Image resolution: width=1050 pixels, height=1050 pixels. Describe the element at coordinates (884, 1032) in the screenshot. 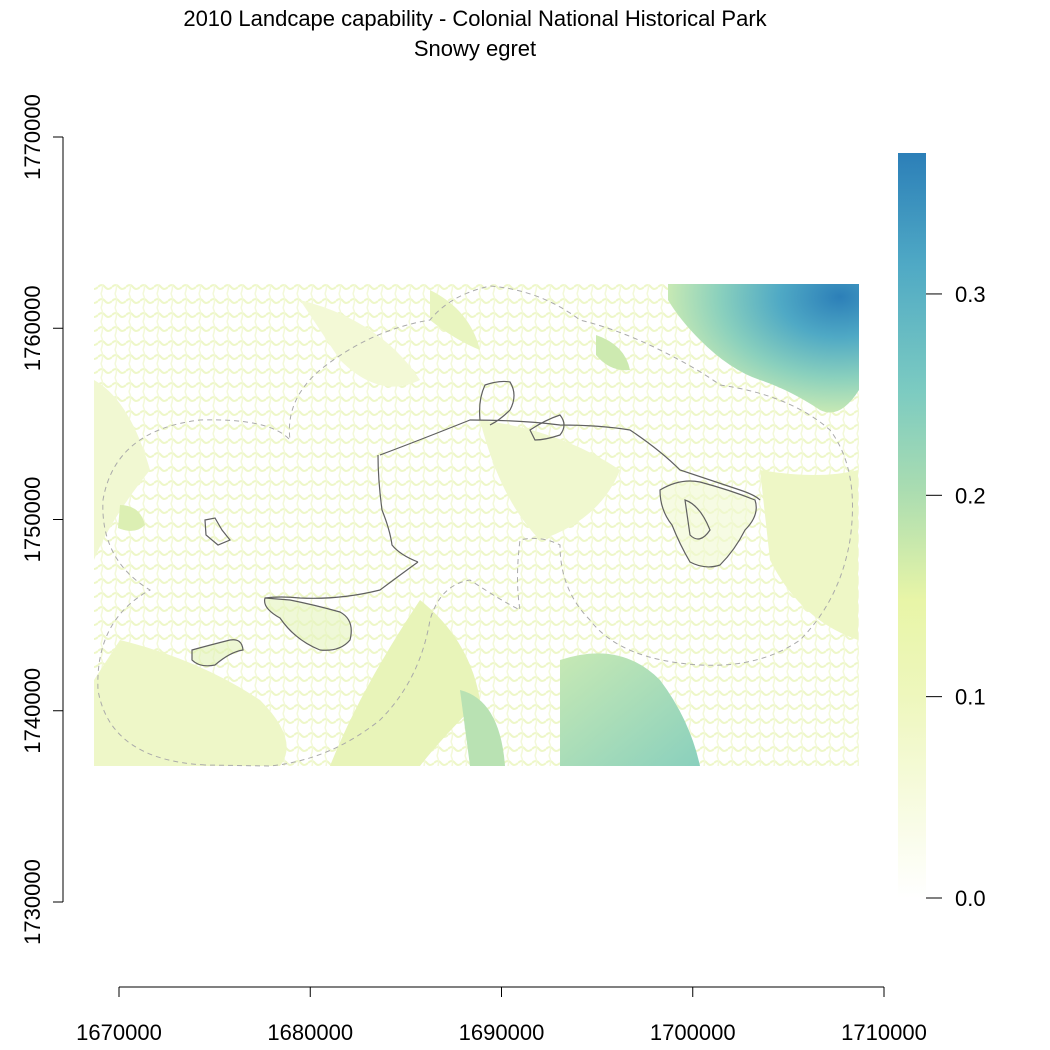

I see `x-tick-label: 1710000` at that location.